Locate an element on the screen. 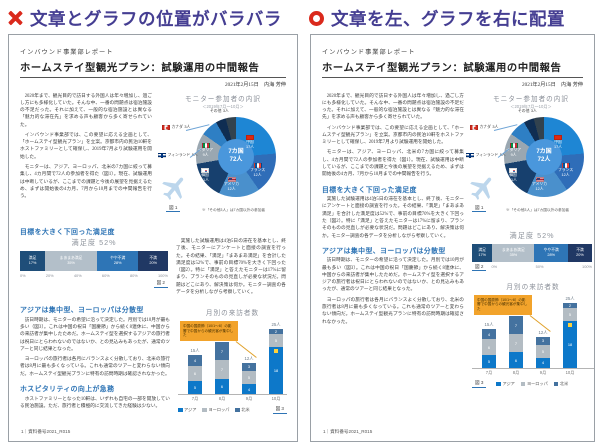  donut-area: 7カ国 72人 中国 17人 フランス 12人 is located at coordinates (528, 161).